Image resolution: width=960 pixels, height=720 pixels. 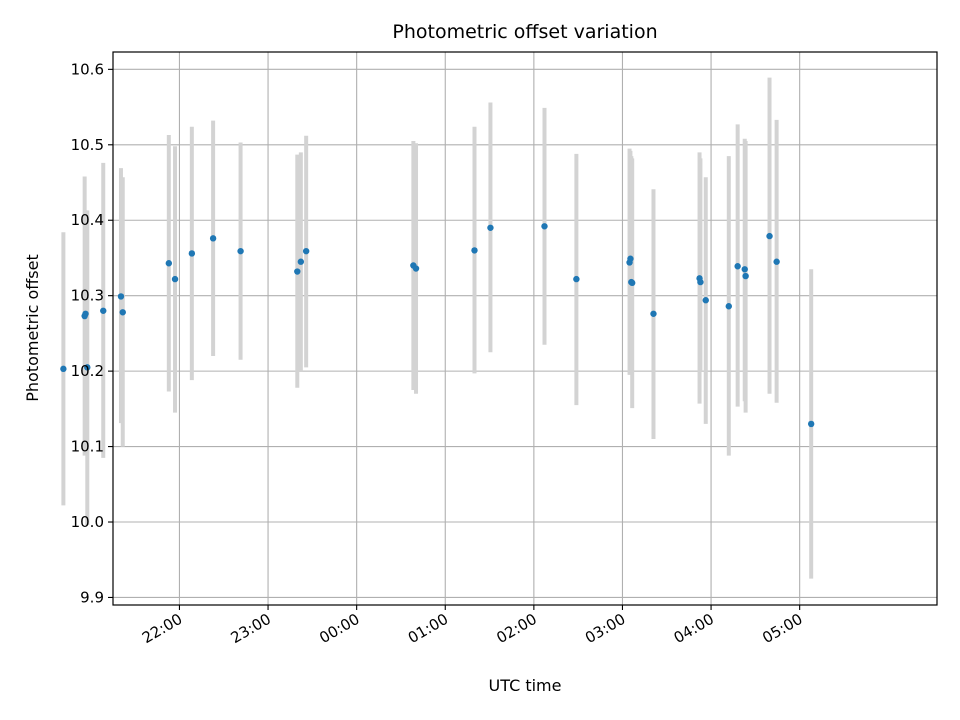 I want to click on y-axis-title: Photometric offset, so click(x=32, y=328).